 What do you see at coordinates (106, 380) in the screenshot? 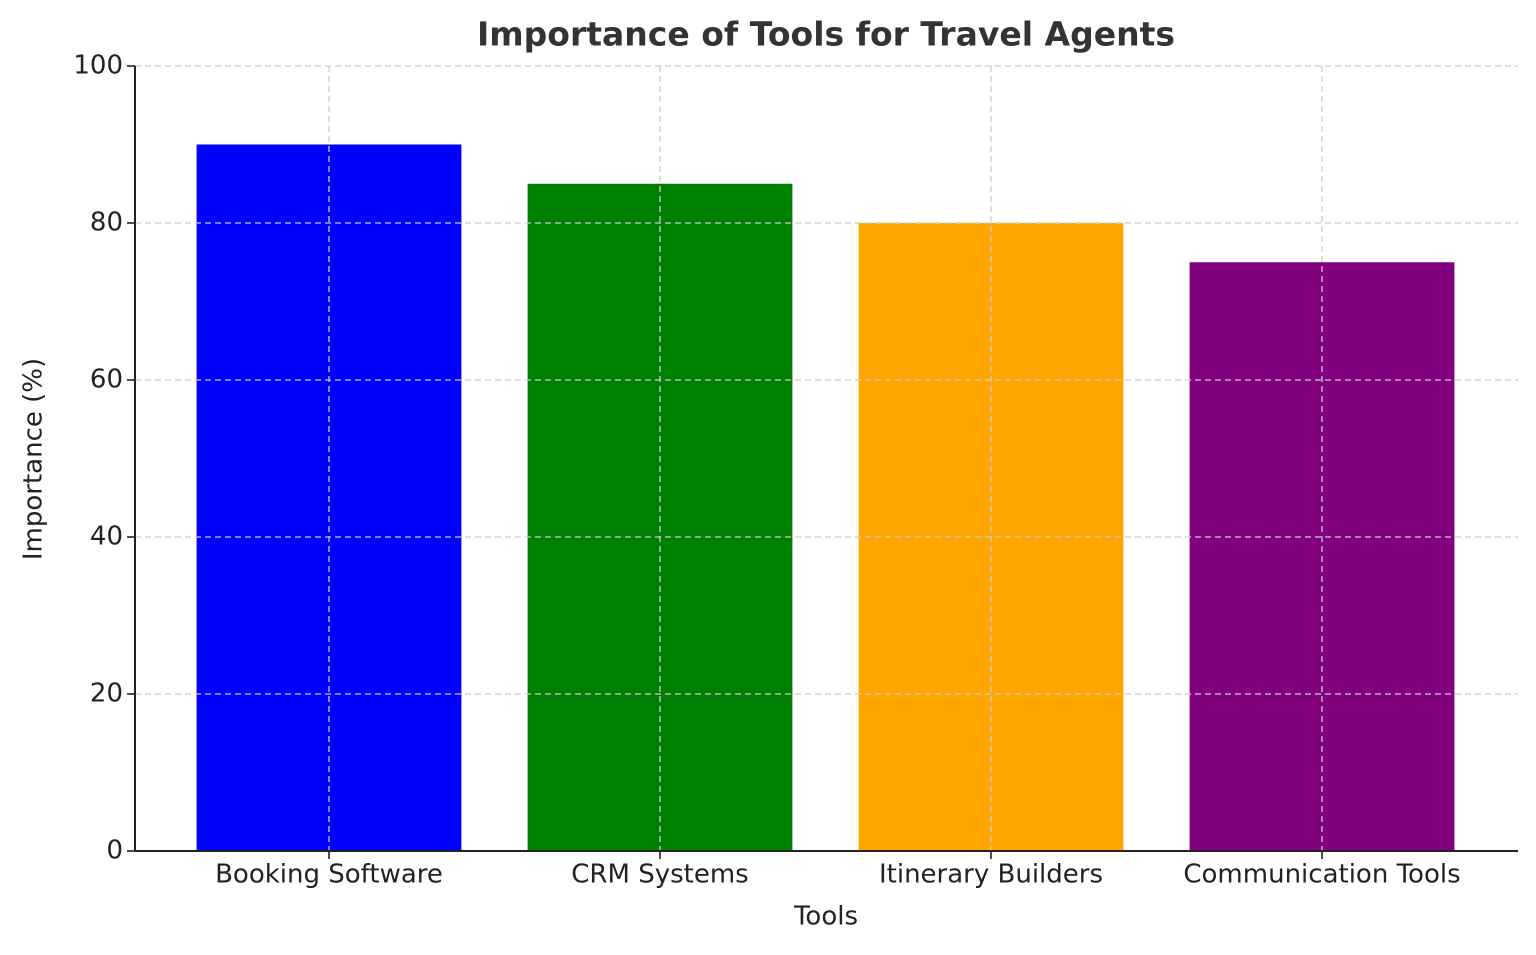
I see `y-tick-label: 60` at bounding box center [106, 380].